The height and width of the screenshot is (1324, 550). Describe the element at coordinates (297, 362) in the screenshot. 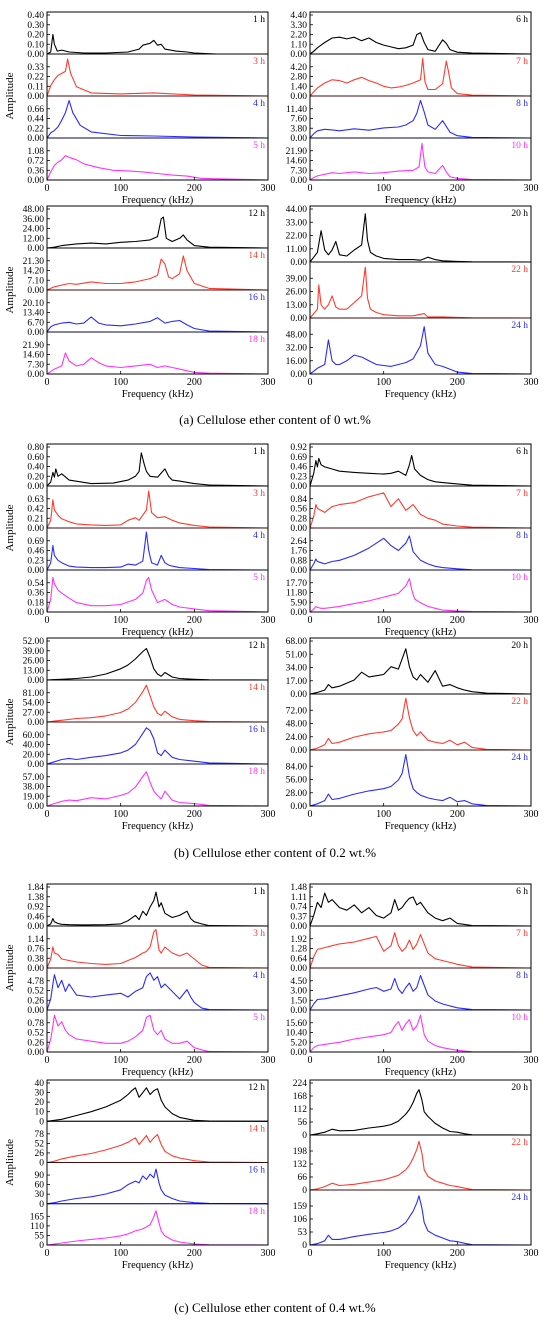

I see `y-tick-label: 16.00` at that location.